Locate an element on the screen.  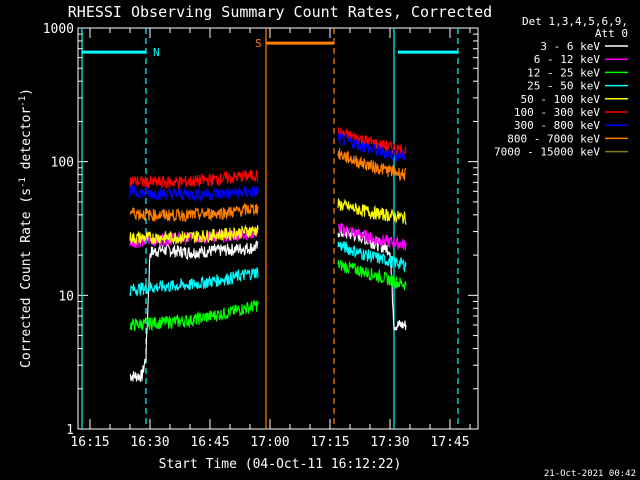
y-tick-label: 10 is located at coordinates (66, 296).